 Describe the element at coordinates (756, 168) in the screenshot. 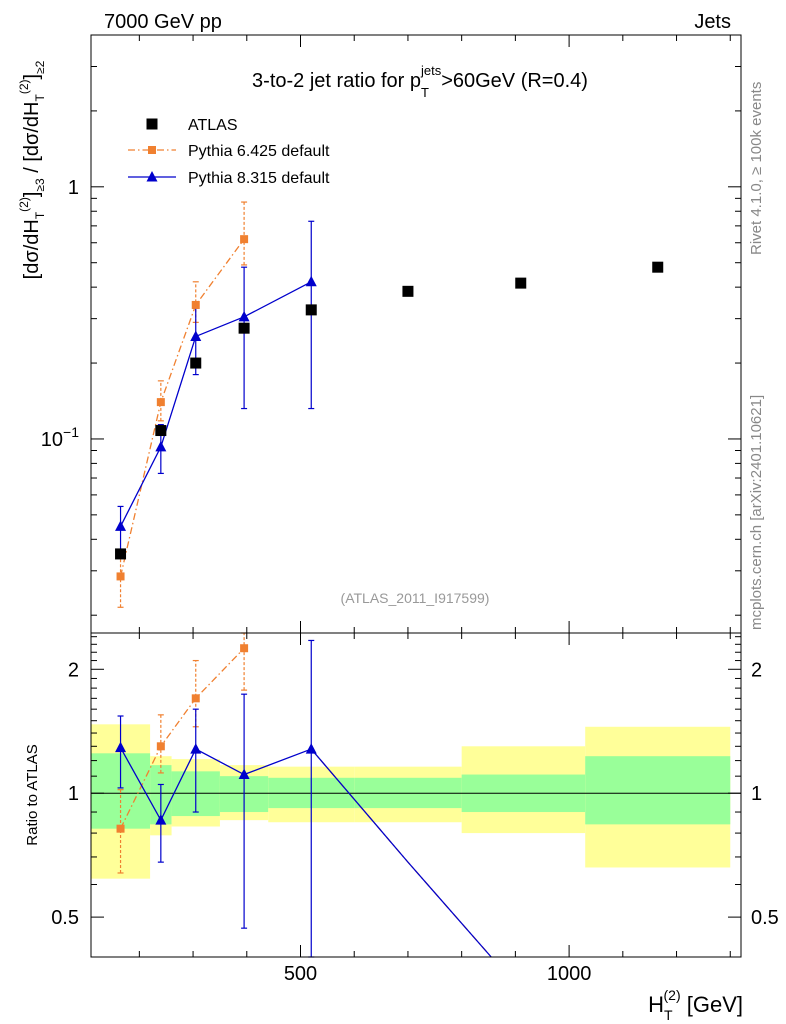

I see `rivet-version-label: Rivet 4.1.0, ≥ 100k events` at that location.